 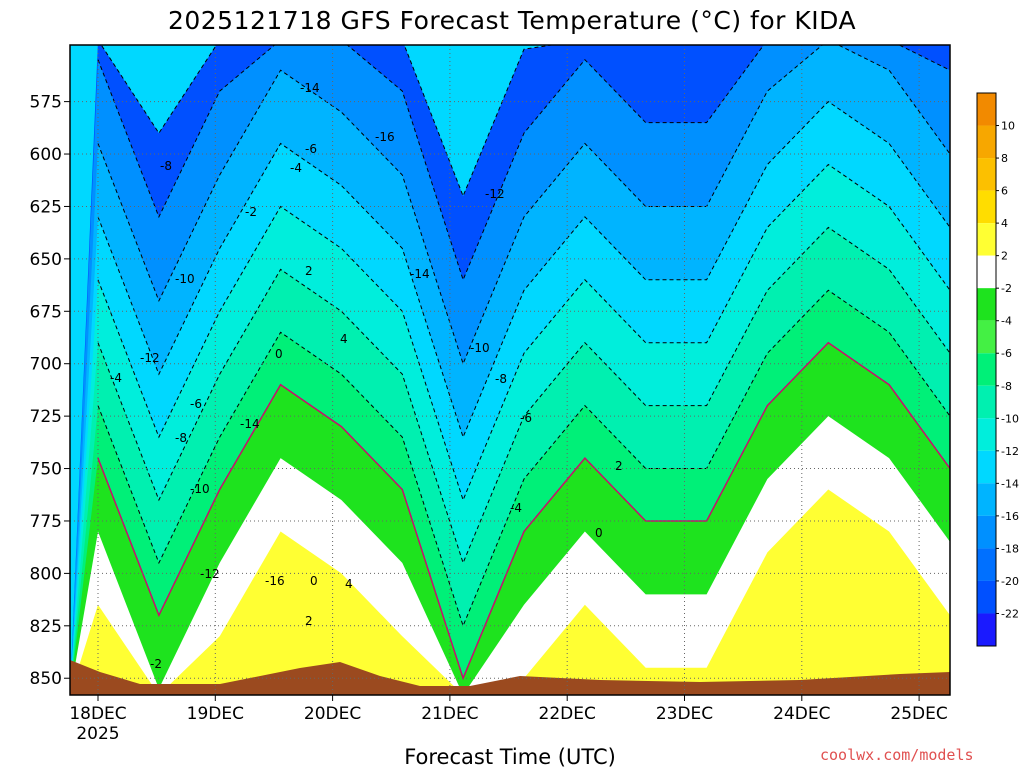 I want to click on colorbar-label: -22, so click(x=1010, y=613).